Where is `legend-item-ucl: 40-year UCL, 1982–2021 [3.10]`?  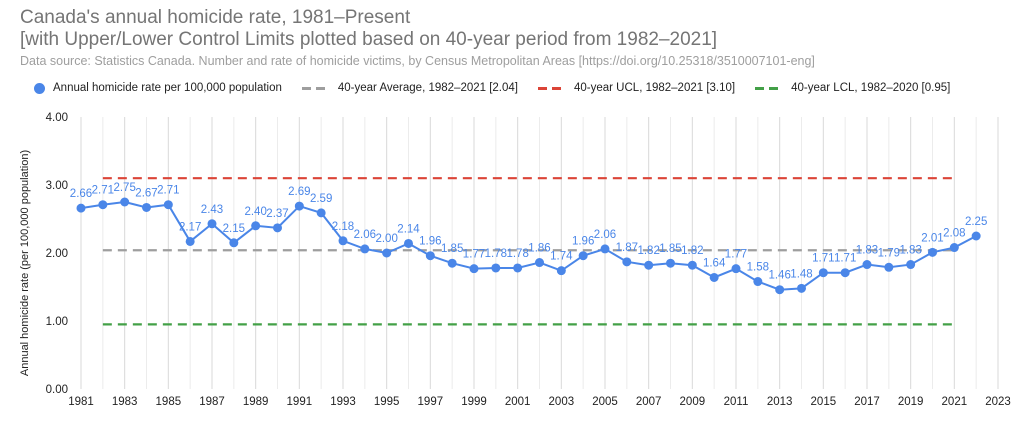
legend-item-ucl: 40-year UCL, 1982–2021 [3.10] is located at coordinates (636, 88).